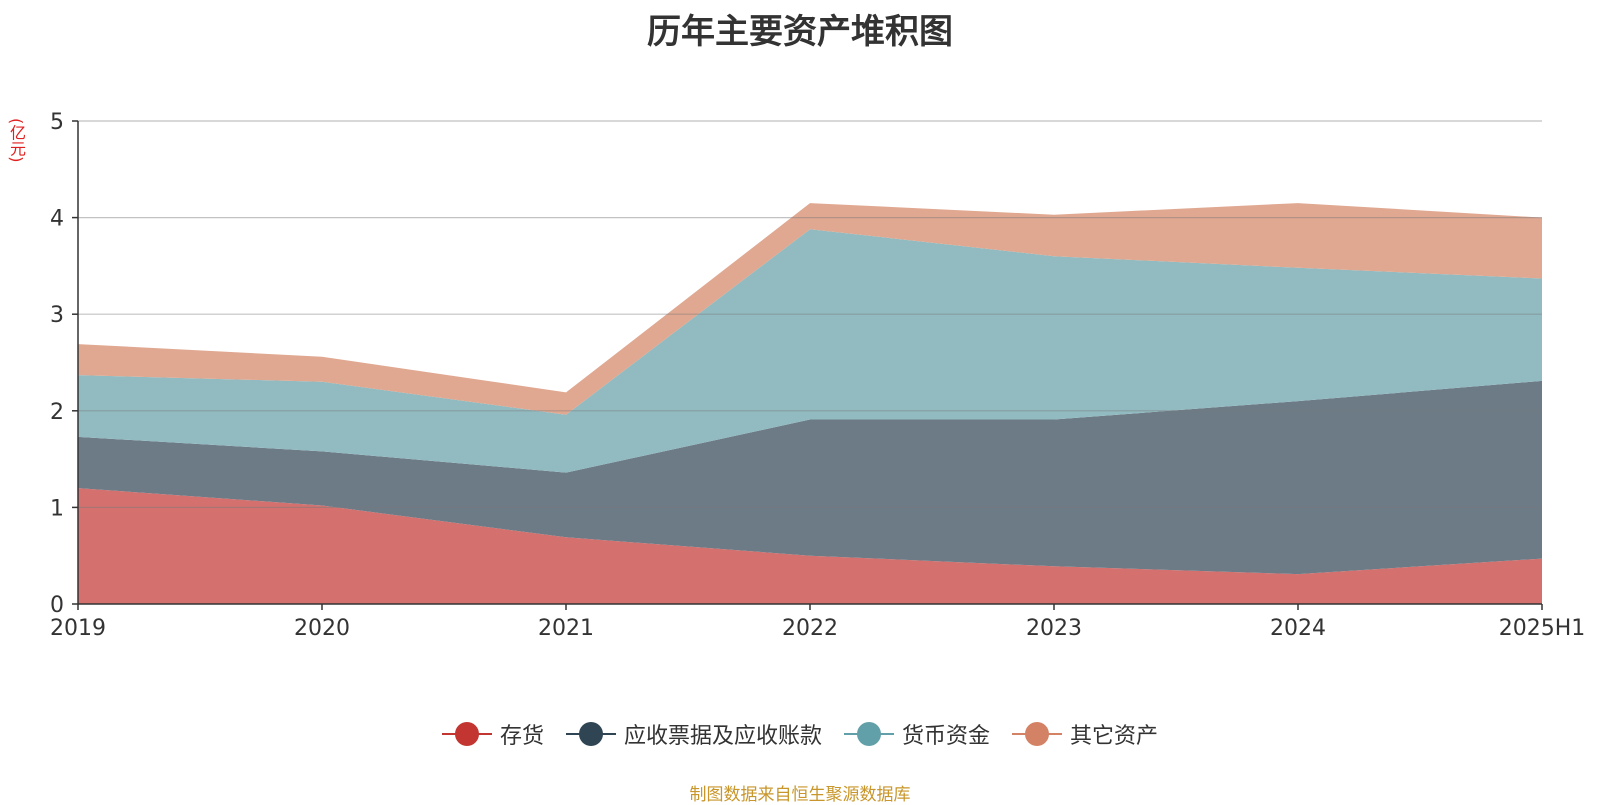 This screenshot has width=1600, height=805. Describe the element at coordinates (521, 736) in the screenshot. I see `legend-label: 存货` at that location.